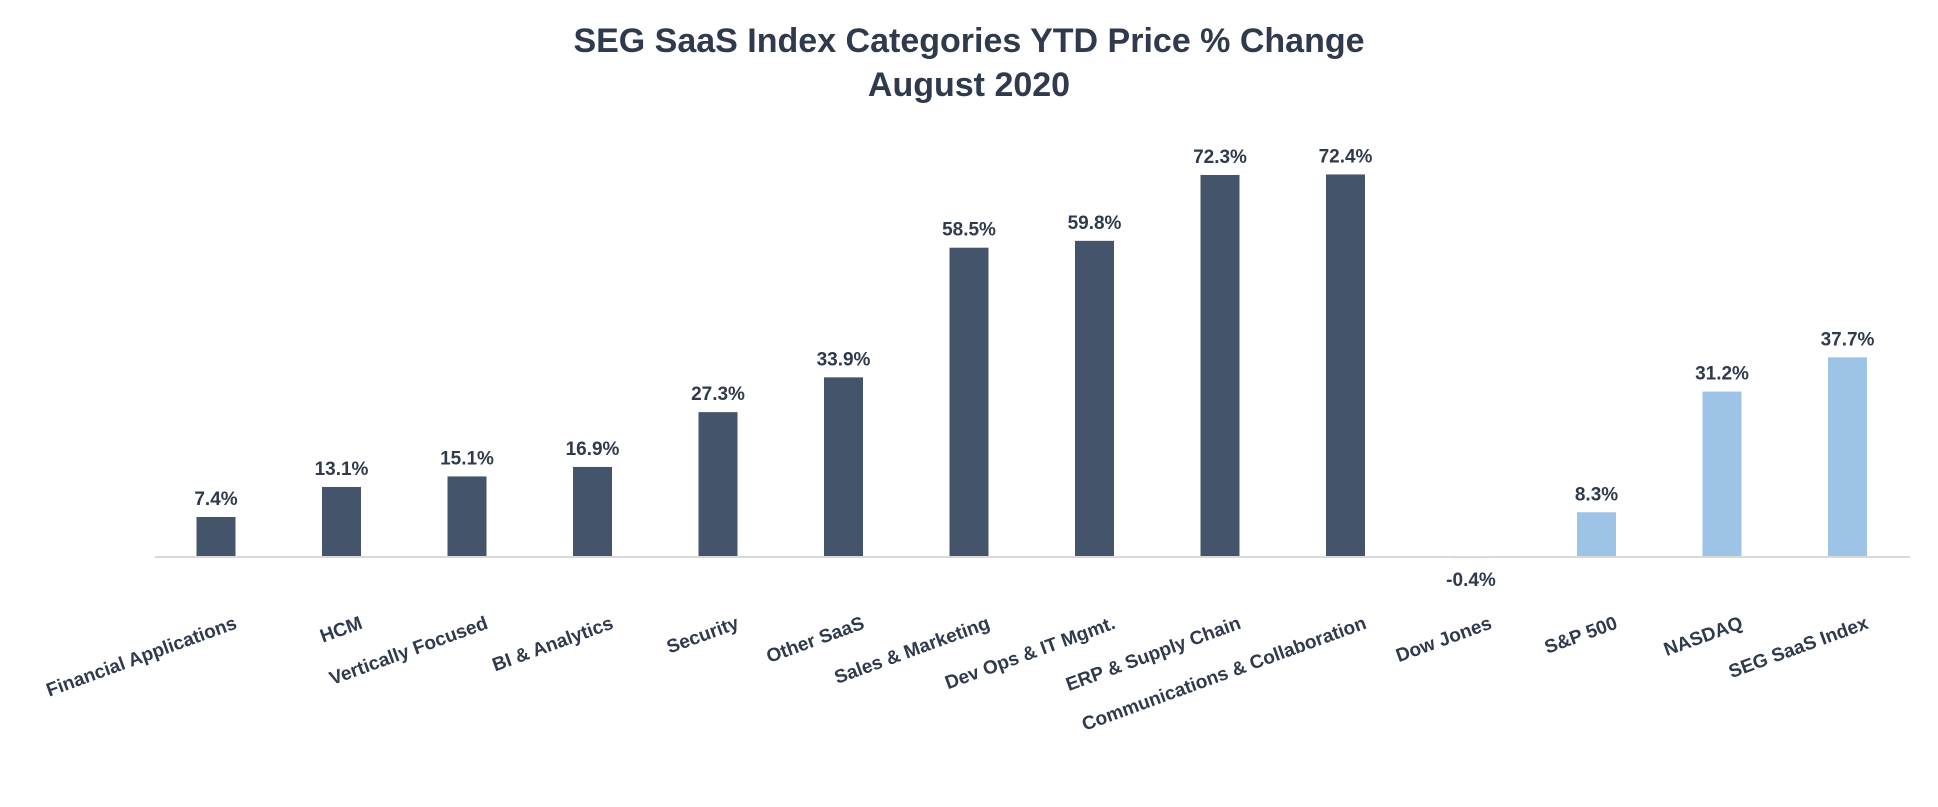 Image resolution: width=1938 pixels, height=807 pixels. I want to click on x-tick-label: Dow Jones, so click(1443, 640).